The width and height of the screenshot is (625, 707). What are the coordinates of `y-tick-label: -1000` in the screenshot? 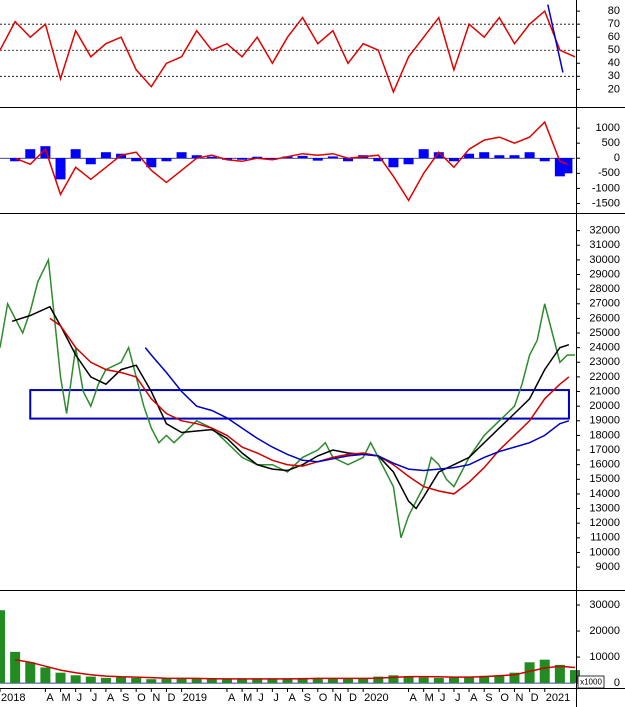 It's located at (606, 188).